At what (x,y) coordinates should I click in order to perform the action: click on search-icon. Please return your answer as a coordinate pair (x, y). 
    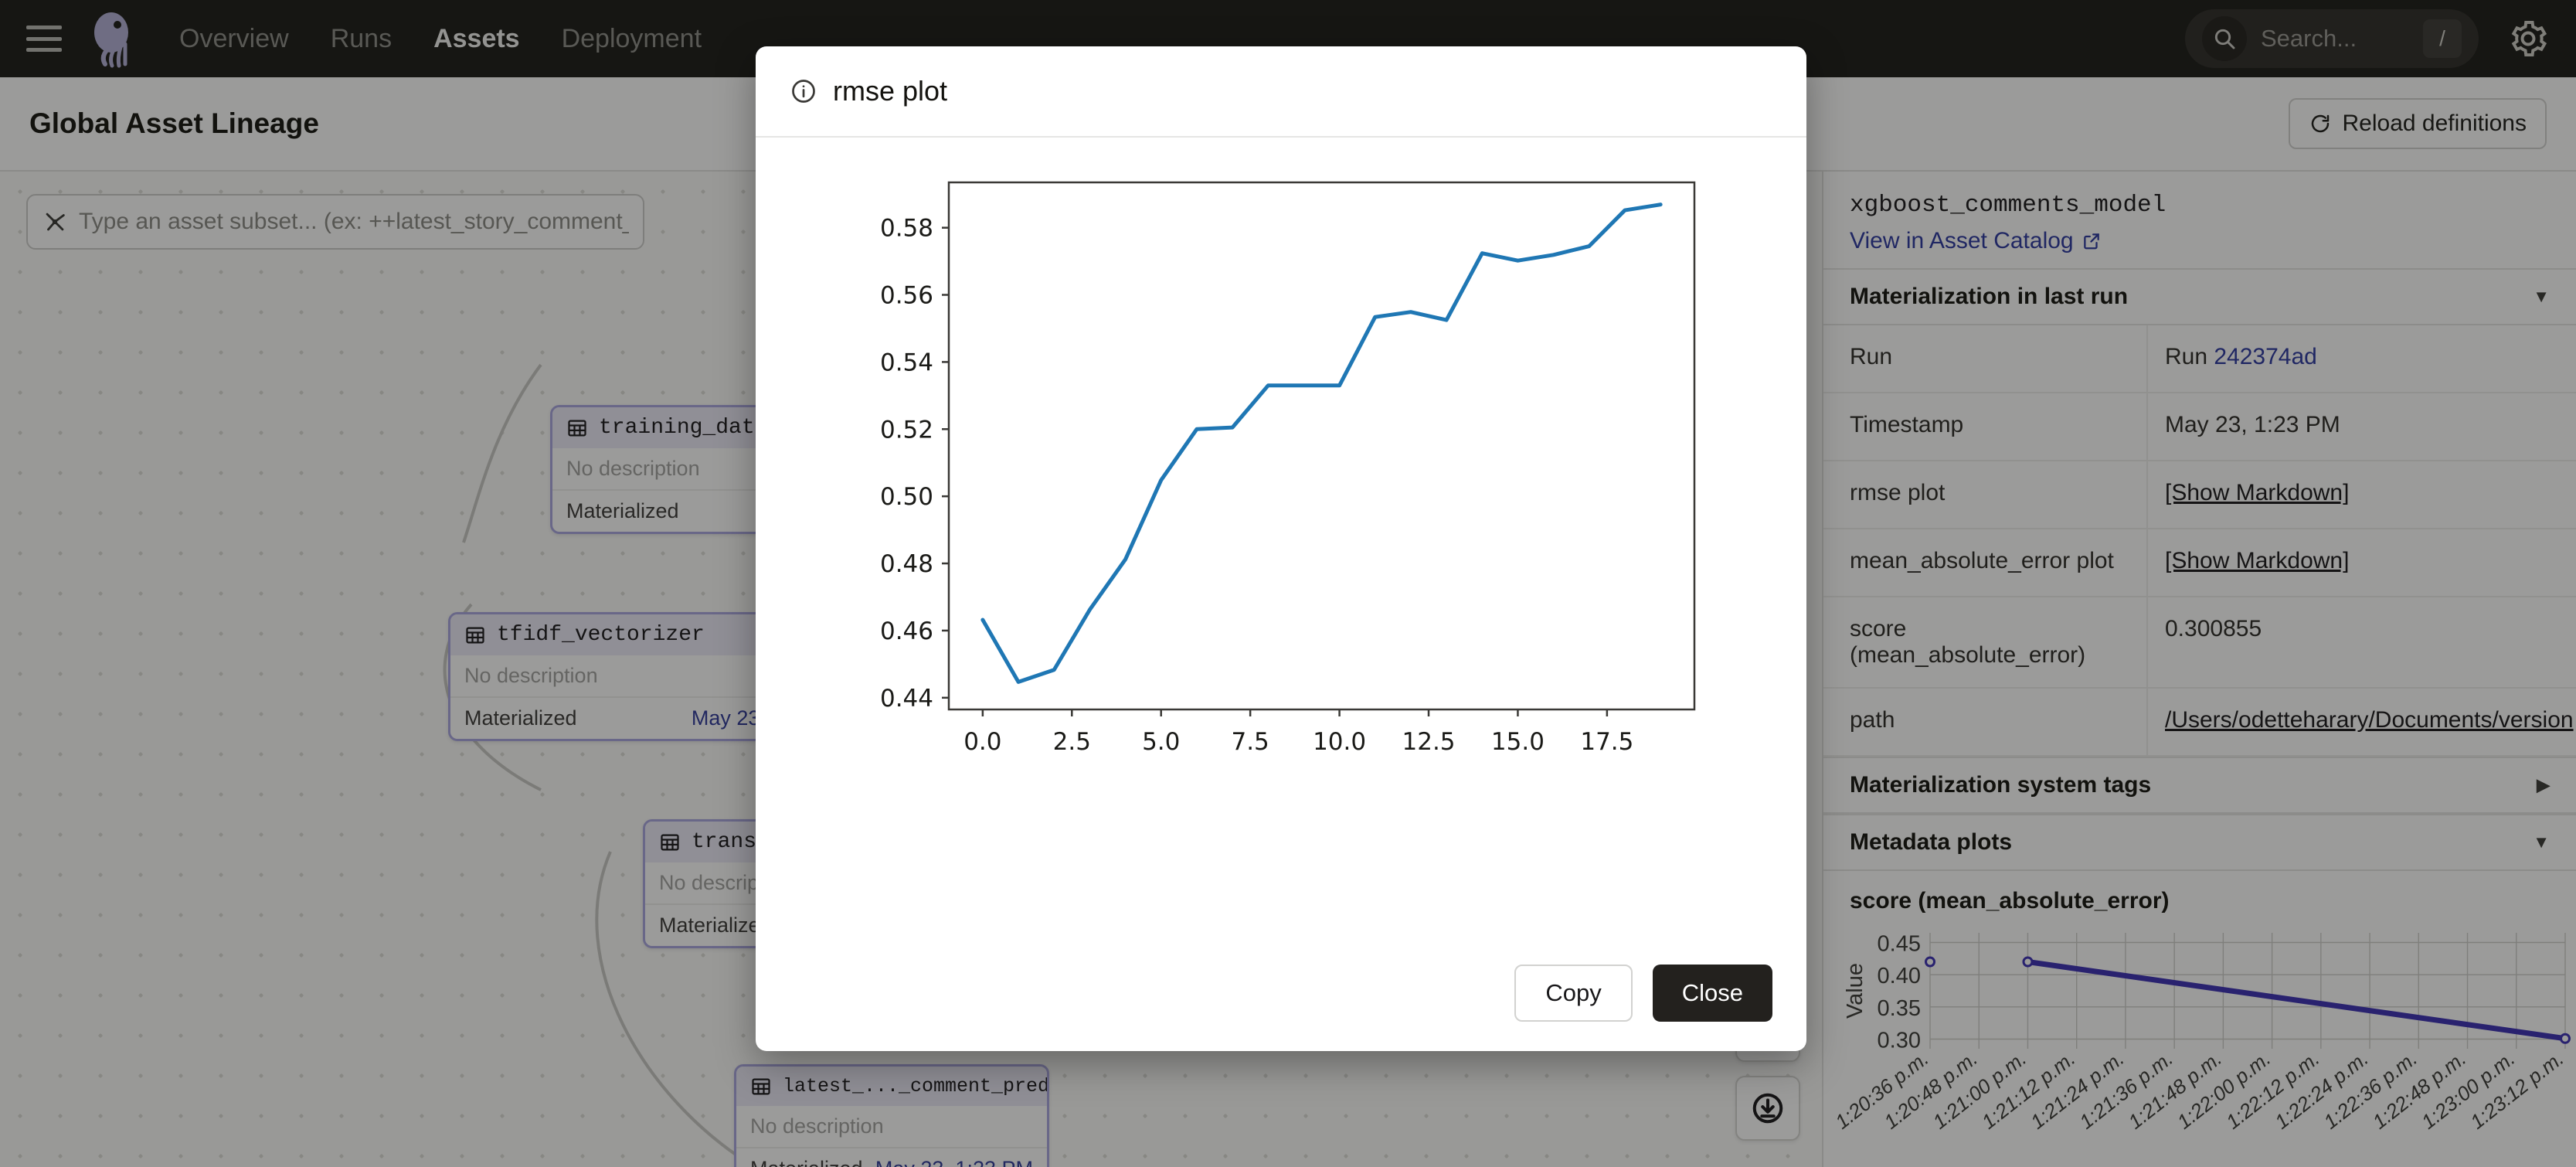
    Looking at the image, I should click on (2224, 38).